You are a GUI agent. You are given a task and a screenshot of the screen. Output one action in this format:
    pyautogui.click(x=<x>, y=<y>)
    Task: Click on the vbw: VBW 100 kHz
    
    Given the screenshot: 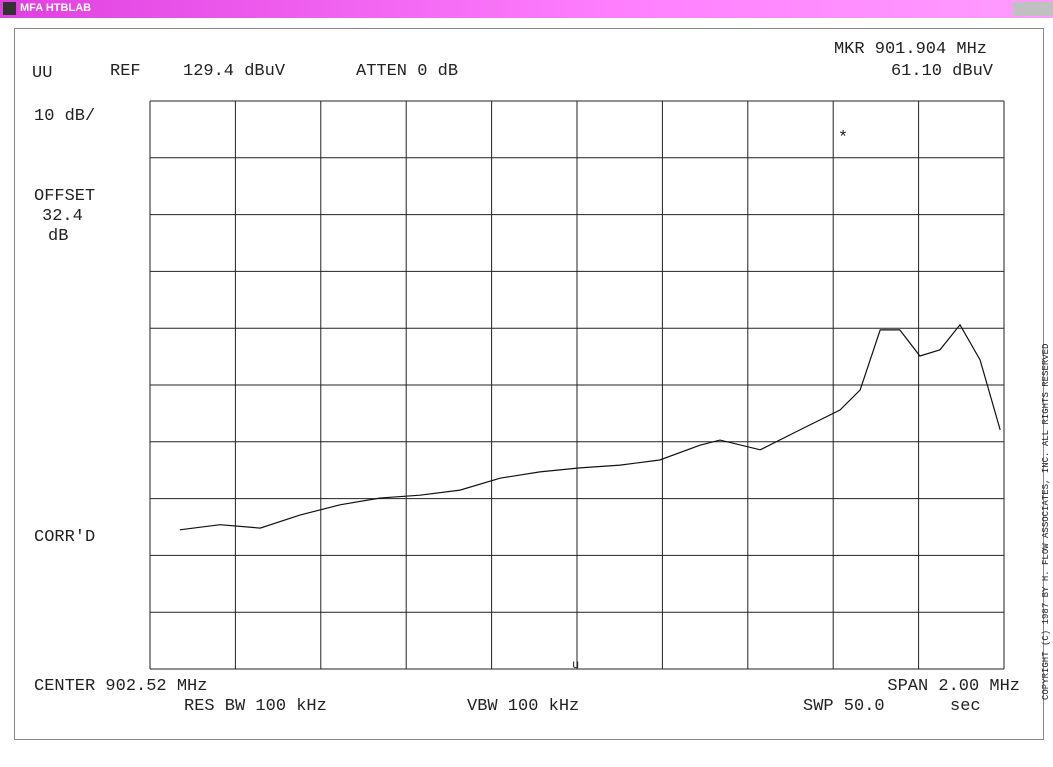 What is the action you would take?
    pyautogui.click(x=523, y=706)
    